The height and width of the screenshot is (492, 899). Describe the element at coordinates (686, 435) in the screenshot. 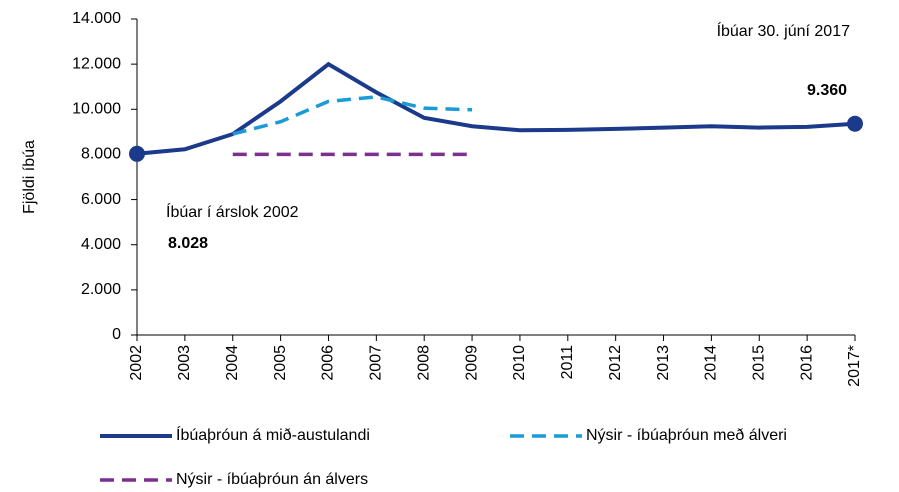

I see `legend-label: Nýsir - íbúaþróun með álveri` at that location.